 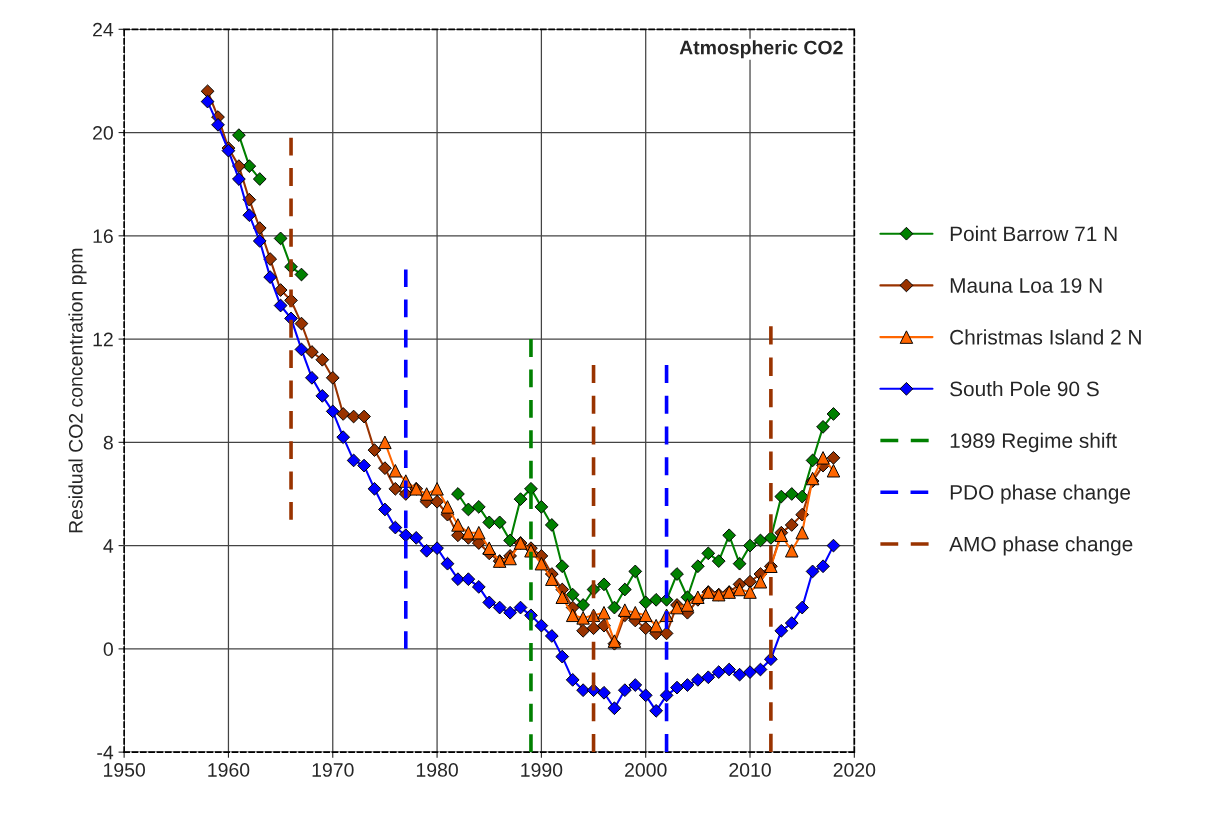 I want to click on legend-label: Mauna Loa 19 N, so click(x=1026, y=285).